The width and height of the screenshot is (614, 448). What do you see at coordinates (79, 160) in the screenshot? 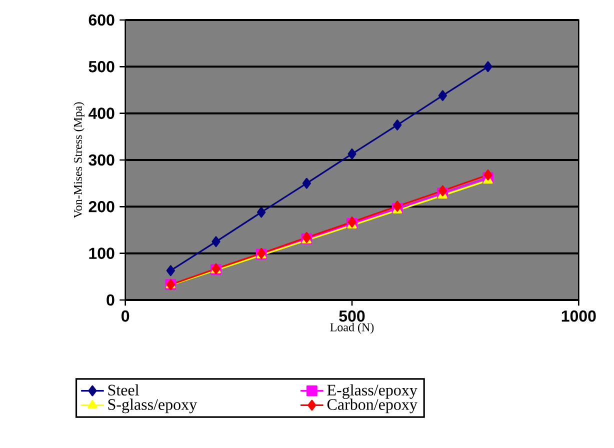
I see `y-axis-title: Von-Mises Stress (Mpa)` at bounding box center [79, 160].